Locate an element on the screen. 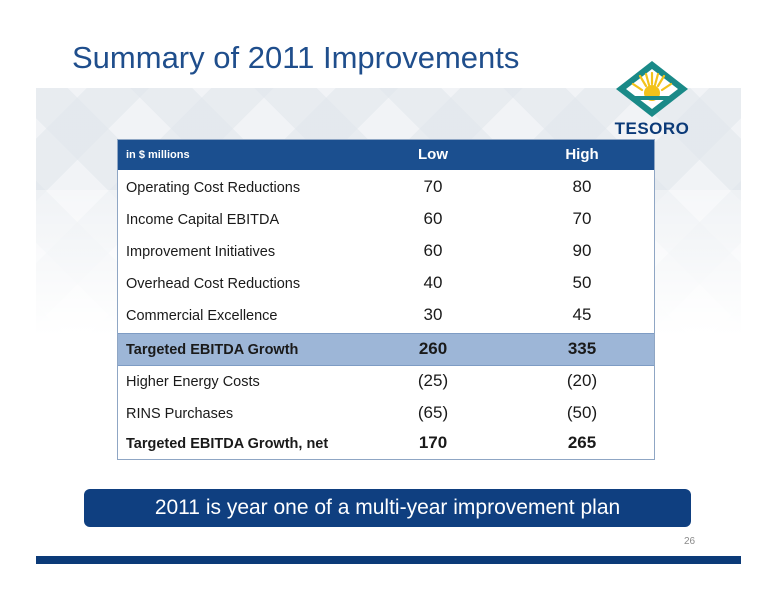 The image size is (776, 600). row-low: (25) is located at coordinates (433, 380).